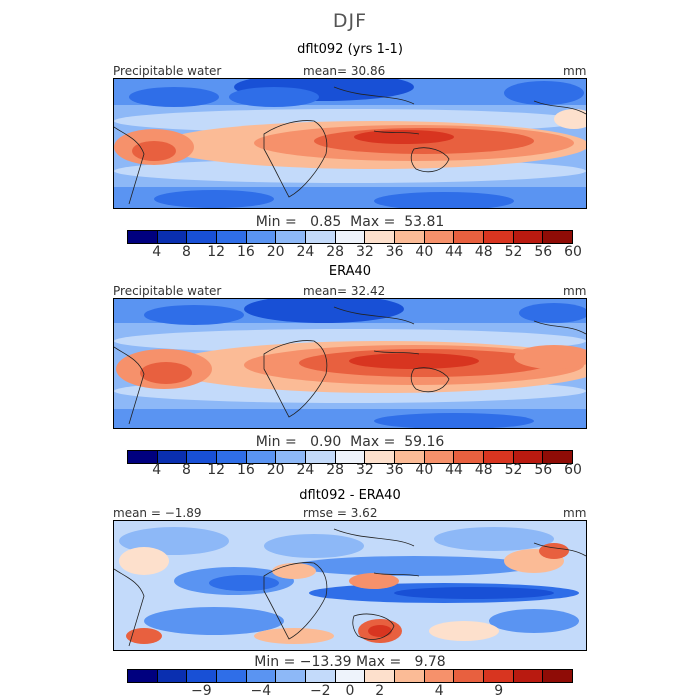 The height and width of the screenshot is (700, 700). I want to click on panel-3-mean-label: mean = −1.89, so click(157, 513).